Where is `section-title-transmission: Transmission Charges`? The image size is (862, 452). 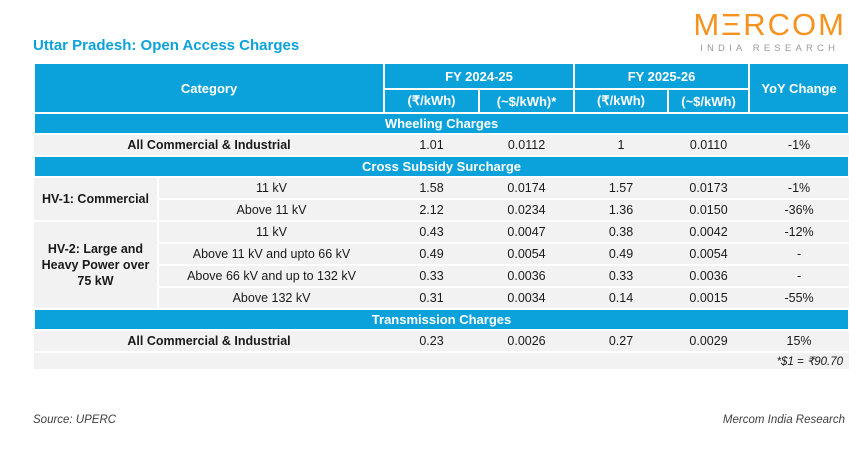 section-title-transmission: Transmission Charges is located at coordinates (441, 319).